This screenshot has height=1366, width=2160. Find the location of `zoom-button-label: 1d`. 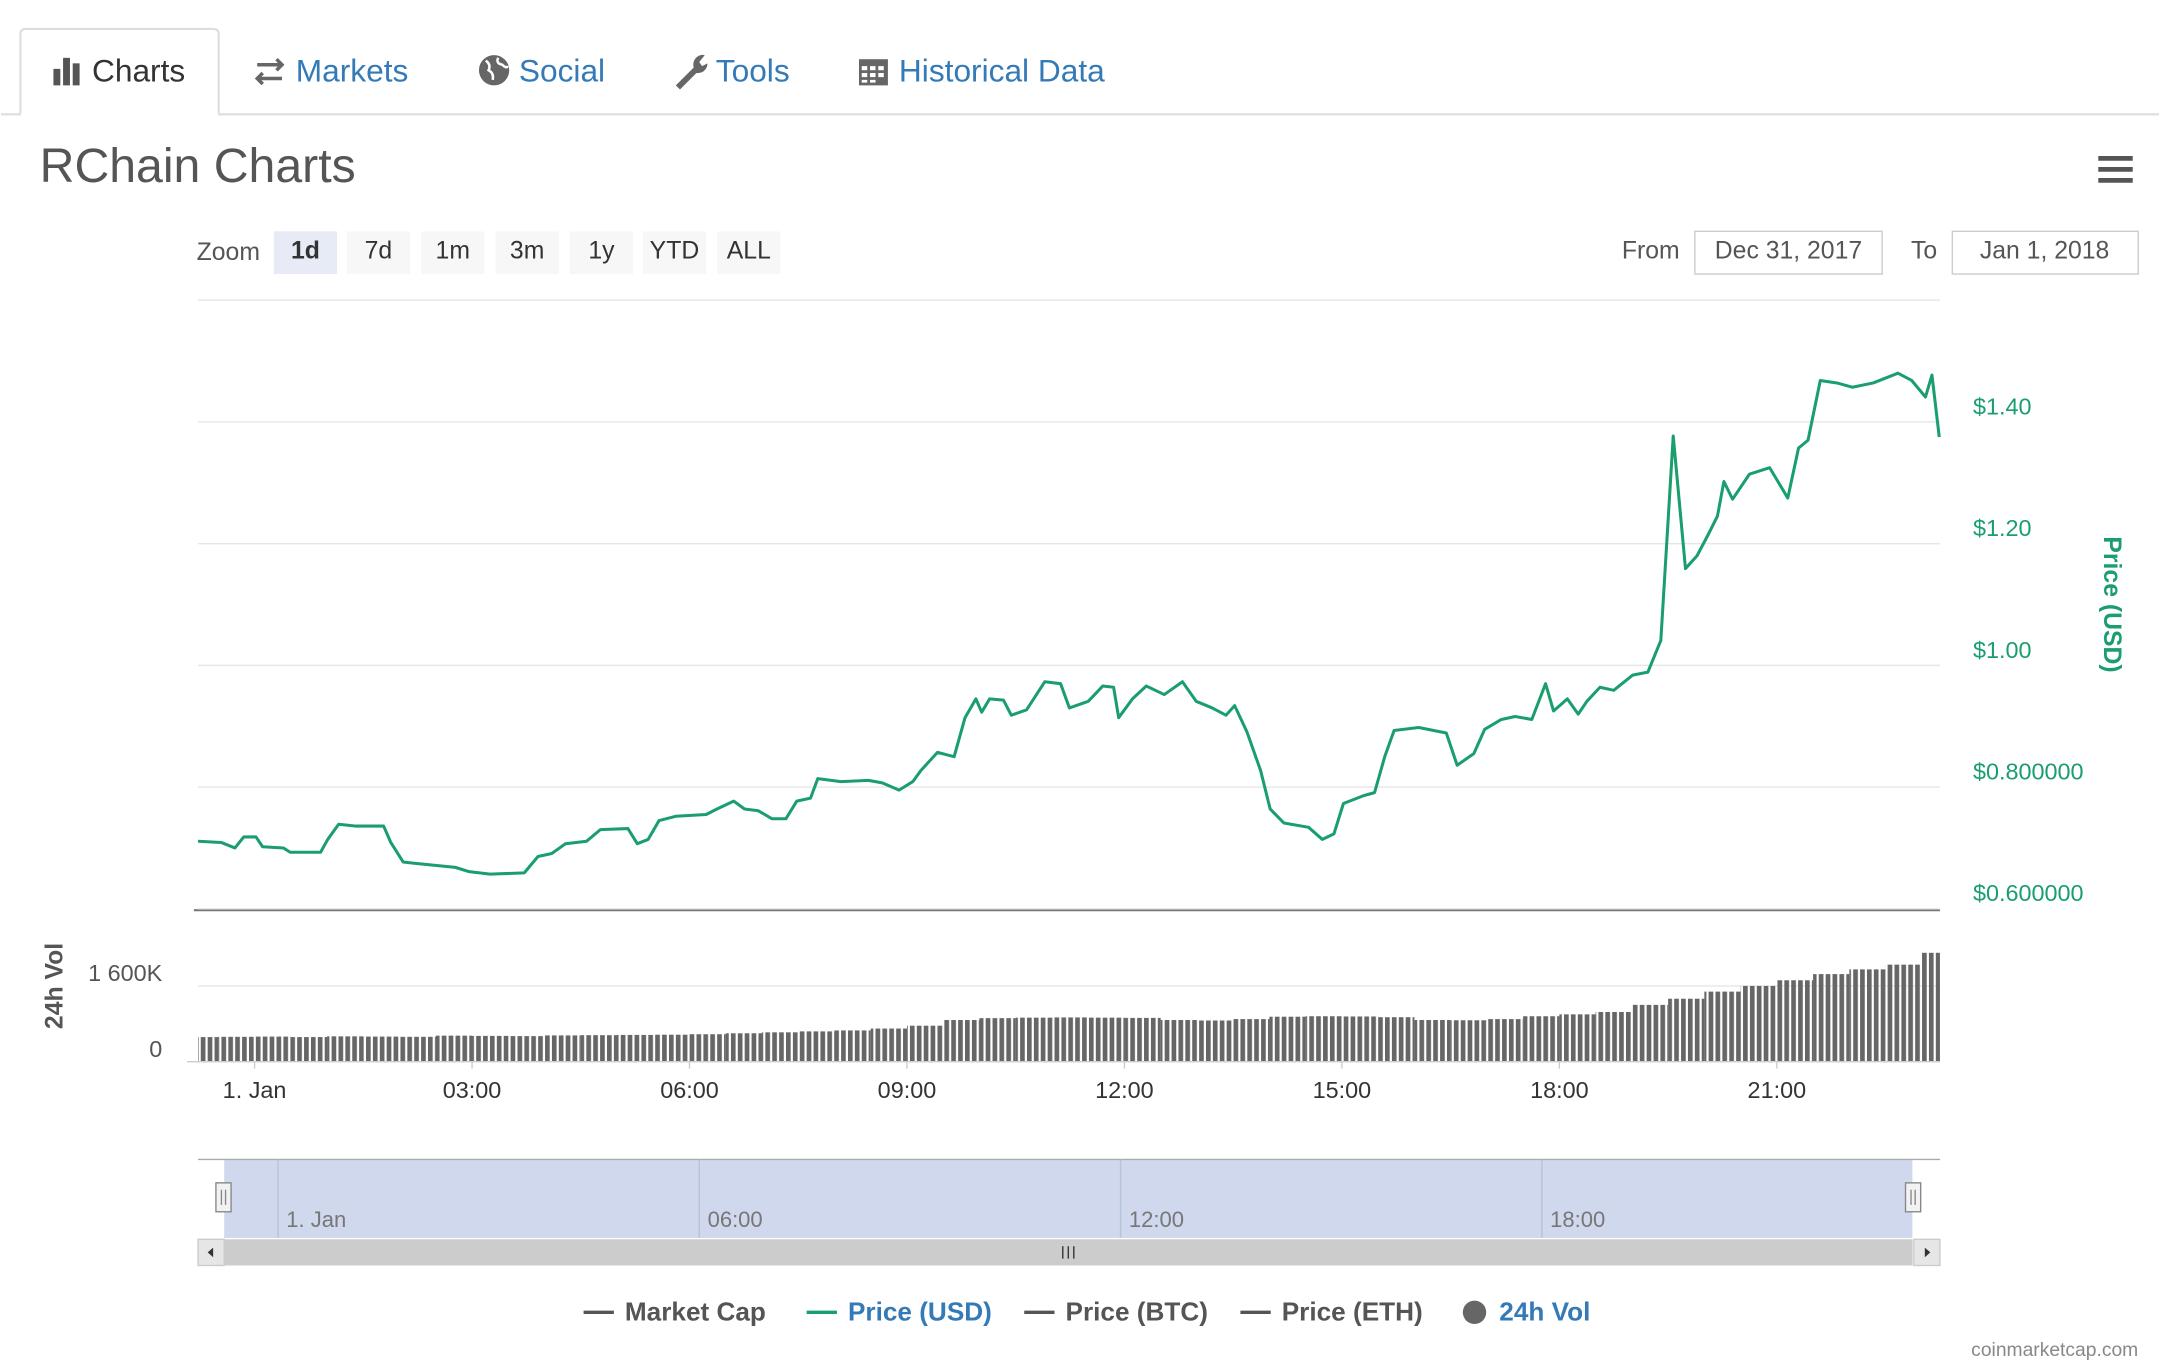

zoom-button-label: 1d is located at coordinates (305, 251).